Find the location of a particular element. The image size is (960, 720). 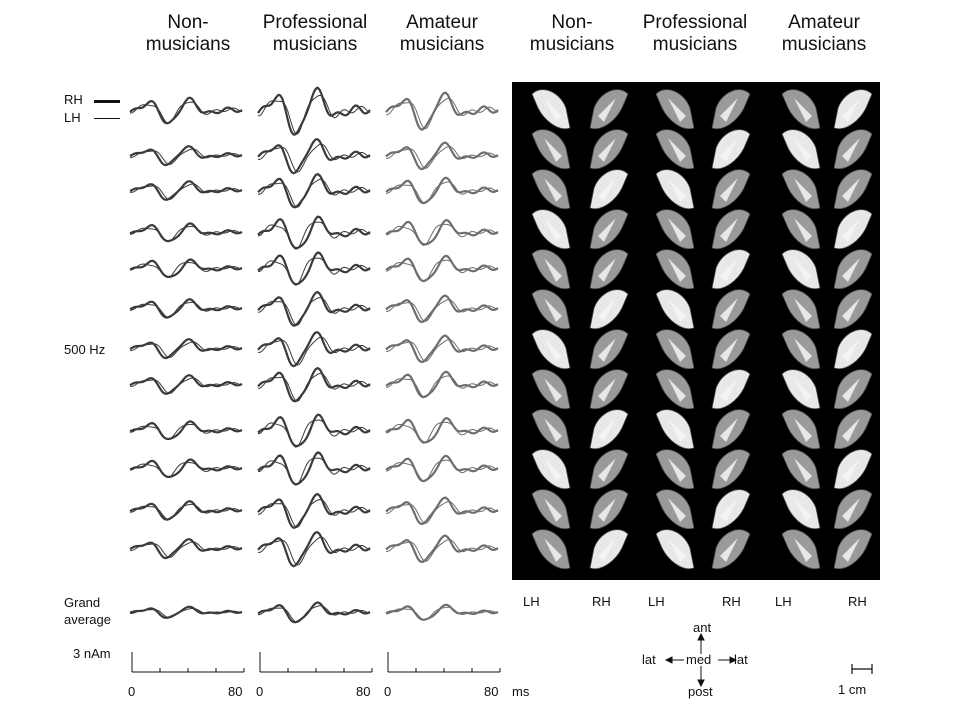

header-nonmusicians-2: Non- musicians is located at coordinates (572, 34).